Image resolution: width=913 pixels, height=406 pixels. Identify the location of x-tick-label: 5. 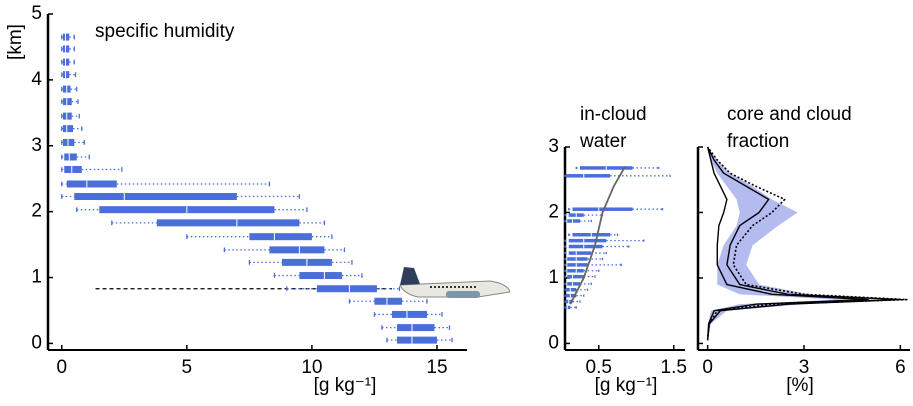
(187, 367).